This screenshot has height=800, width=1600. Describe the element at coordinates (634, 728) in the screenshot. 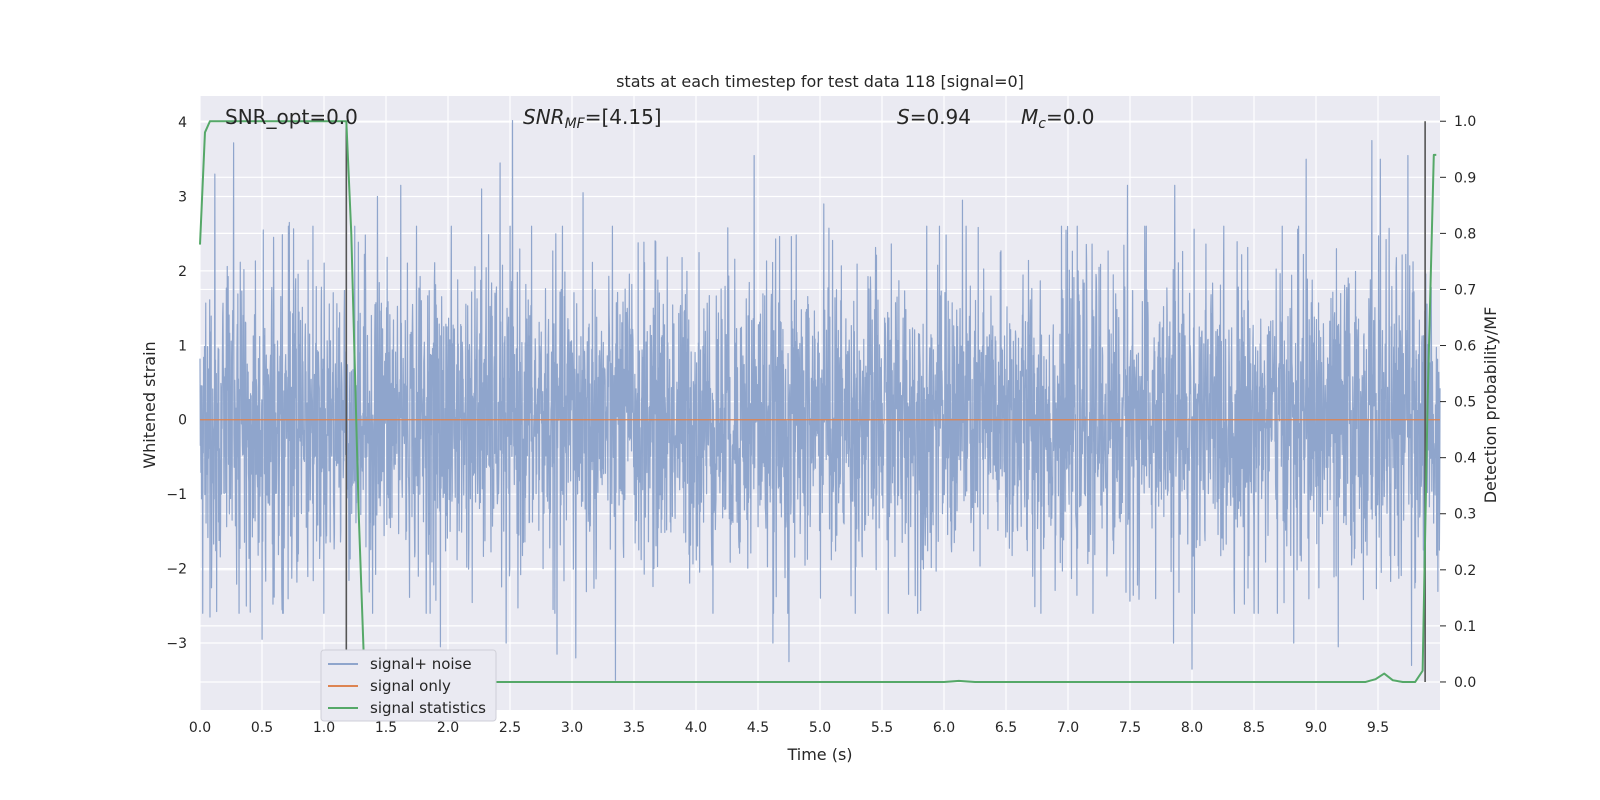

I see `x-tick-label-7: 3.5` at that location.